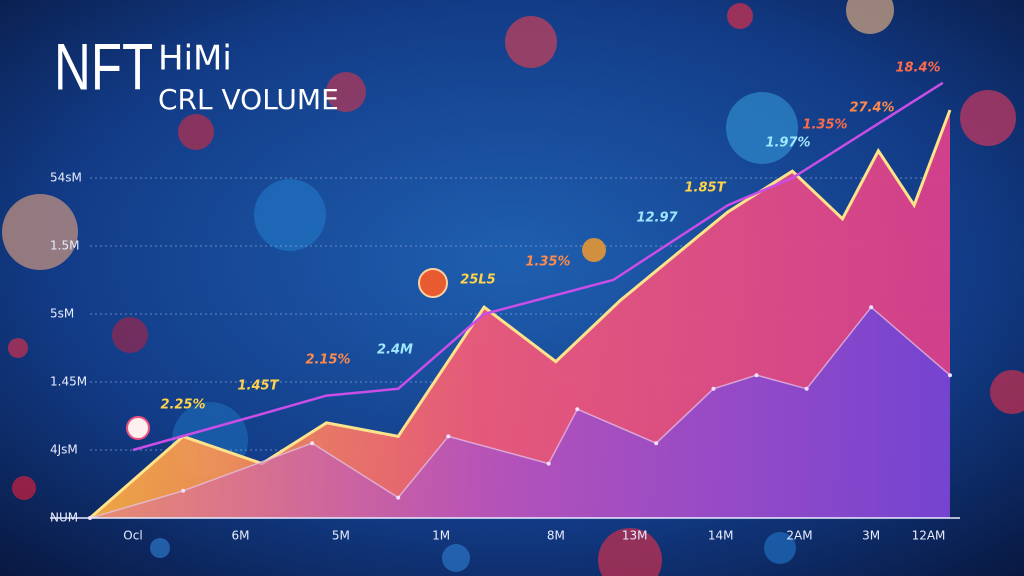  What do you see at coordinates (929, 536) in the screenshot?
I see `x-tick-label: 12AM` at bounding box center [929, 536].